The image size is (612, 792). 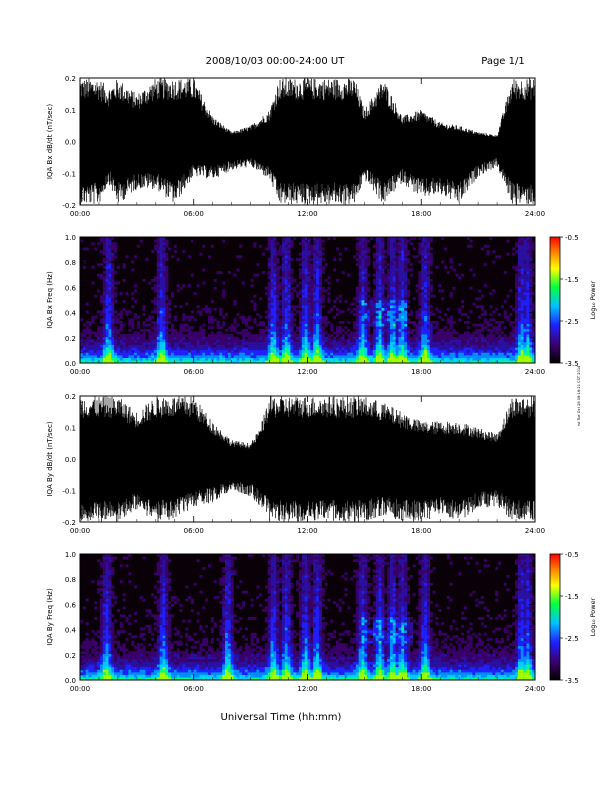 I want to click on bx-spec-ytick-label: 0.4, so click(x=71, y=314).